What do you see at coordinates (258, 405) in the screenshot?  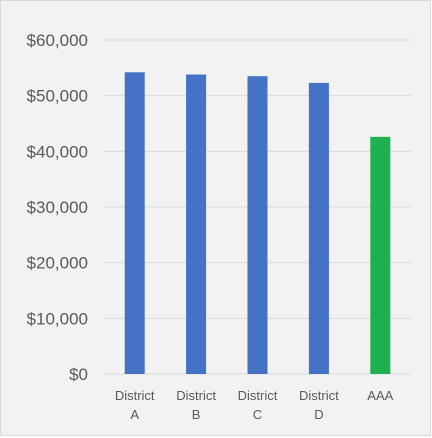 I see `x-category-label: District C` at bounding box center [258, 405].